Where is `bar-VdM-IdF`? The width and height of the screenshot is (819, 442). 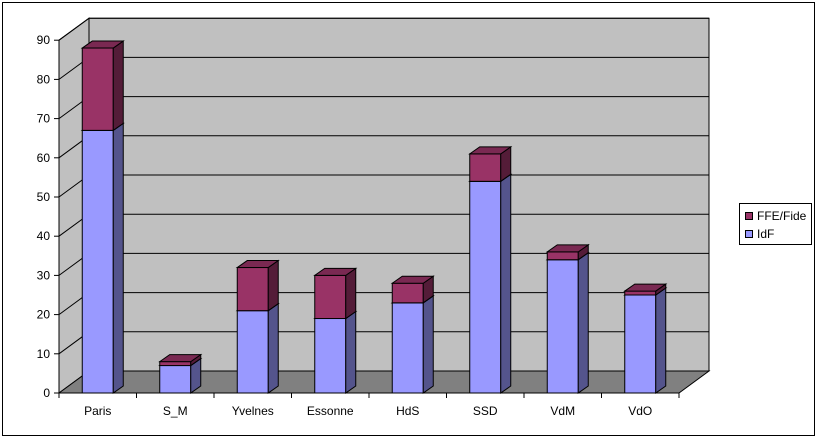
bar-VdM-IdF is located at coordinates (562, 326).